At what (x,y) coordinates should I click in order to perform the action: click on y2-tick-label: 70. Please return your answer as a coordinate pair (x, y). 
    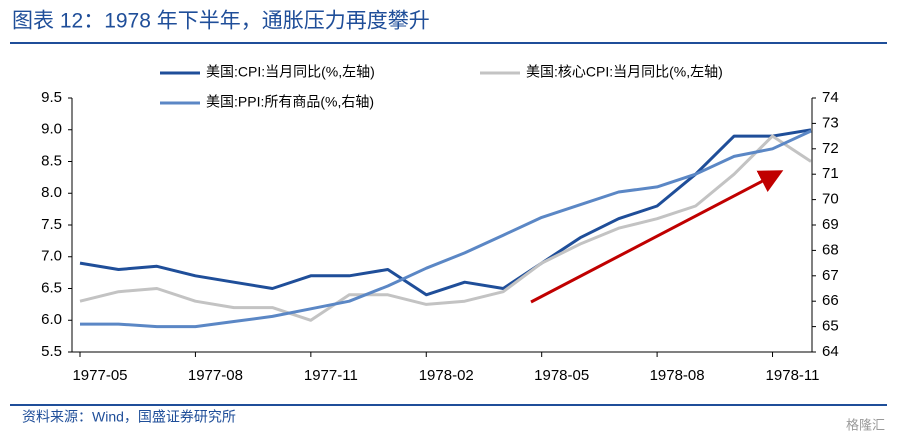
    Looking at the image, I should click on (830, 199).